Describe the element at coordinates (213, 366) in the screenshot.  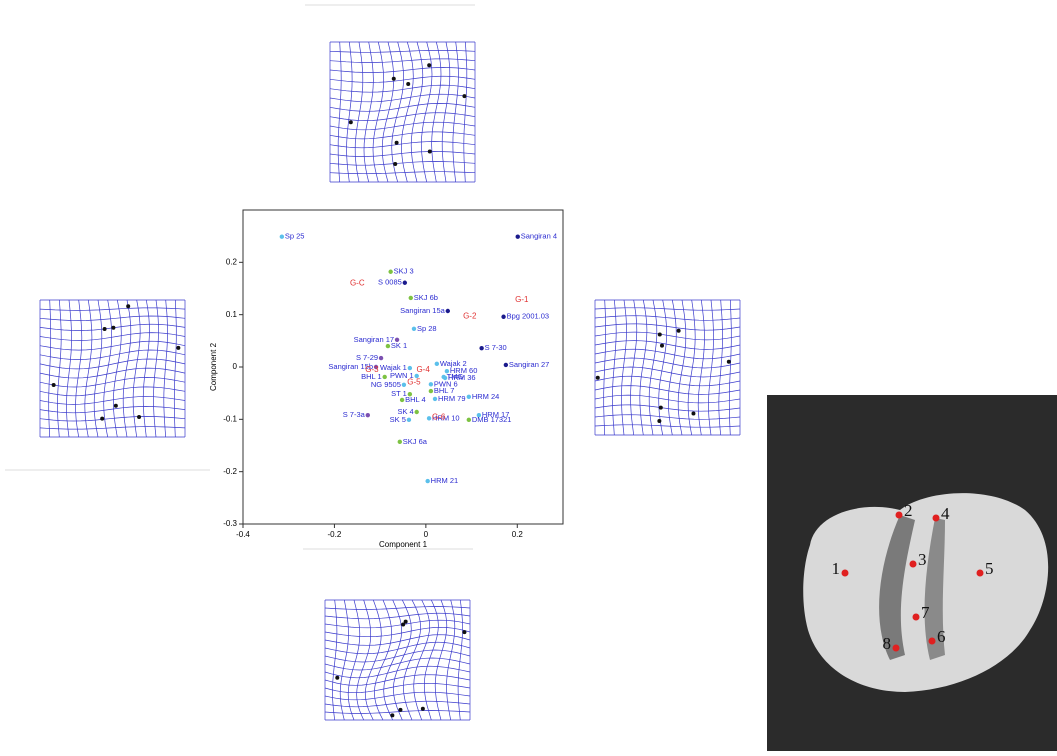
I see `y-axis-label: Component 2` at that location.